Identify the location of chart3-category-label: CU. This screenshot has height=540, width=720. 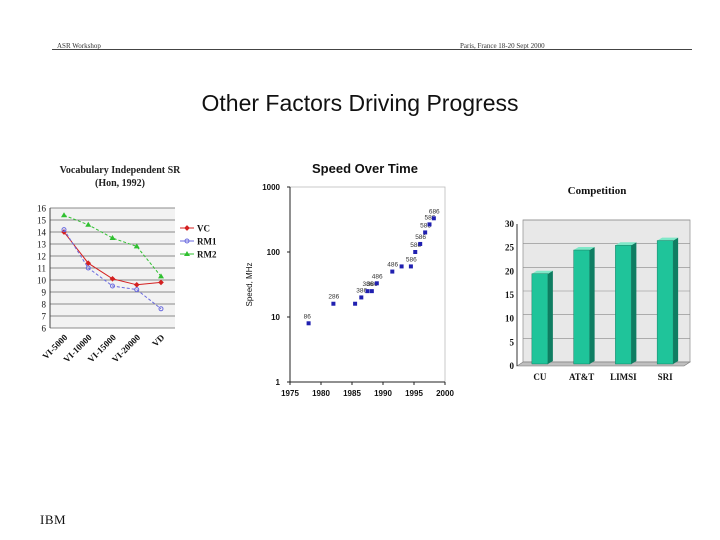
(539, 377).